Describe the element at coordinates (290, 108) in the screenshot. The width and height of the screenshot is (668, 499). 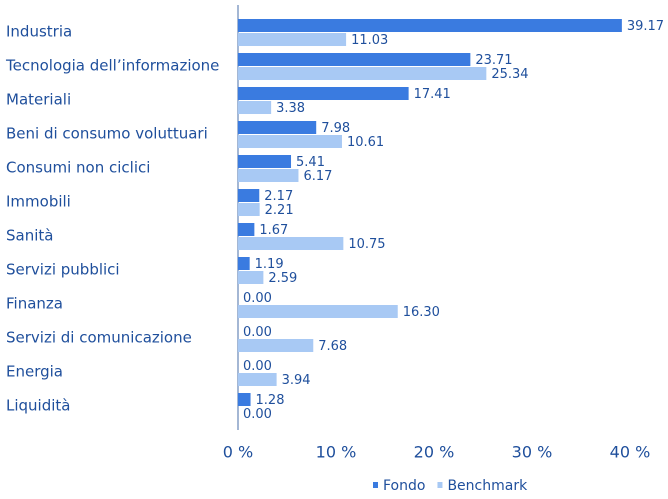
I see `value-label: 3.38` at that location.